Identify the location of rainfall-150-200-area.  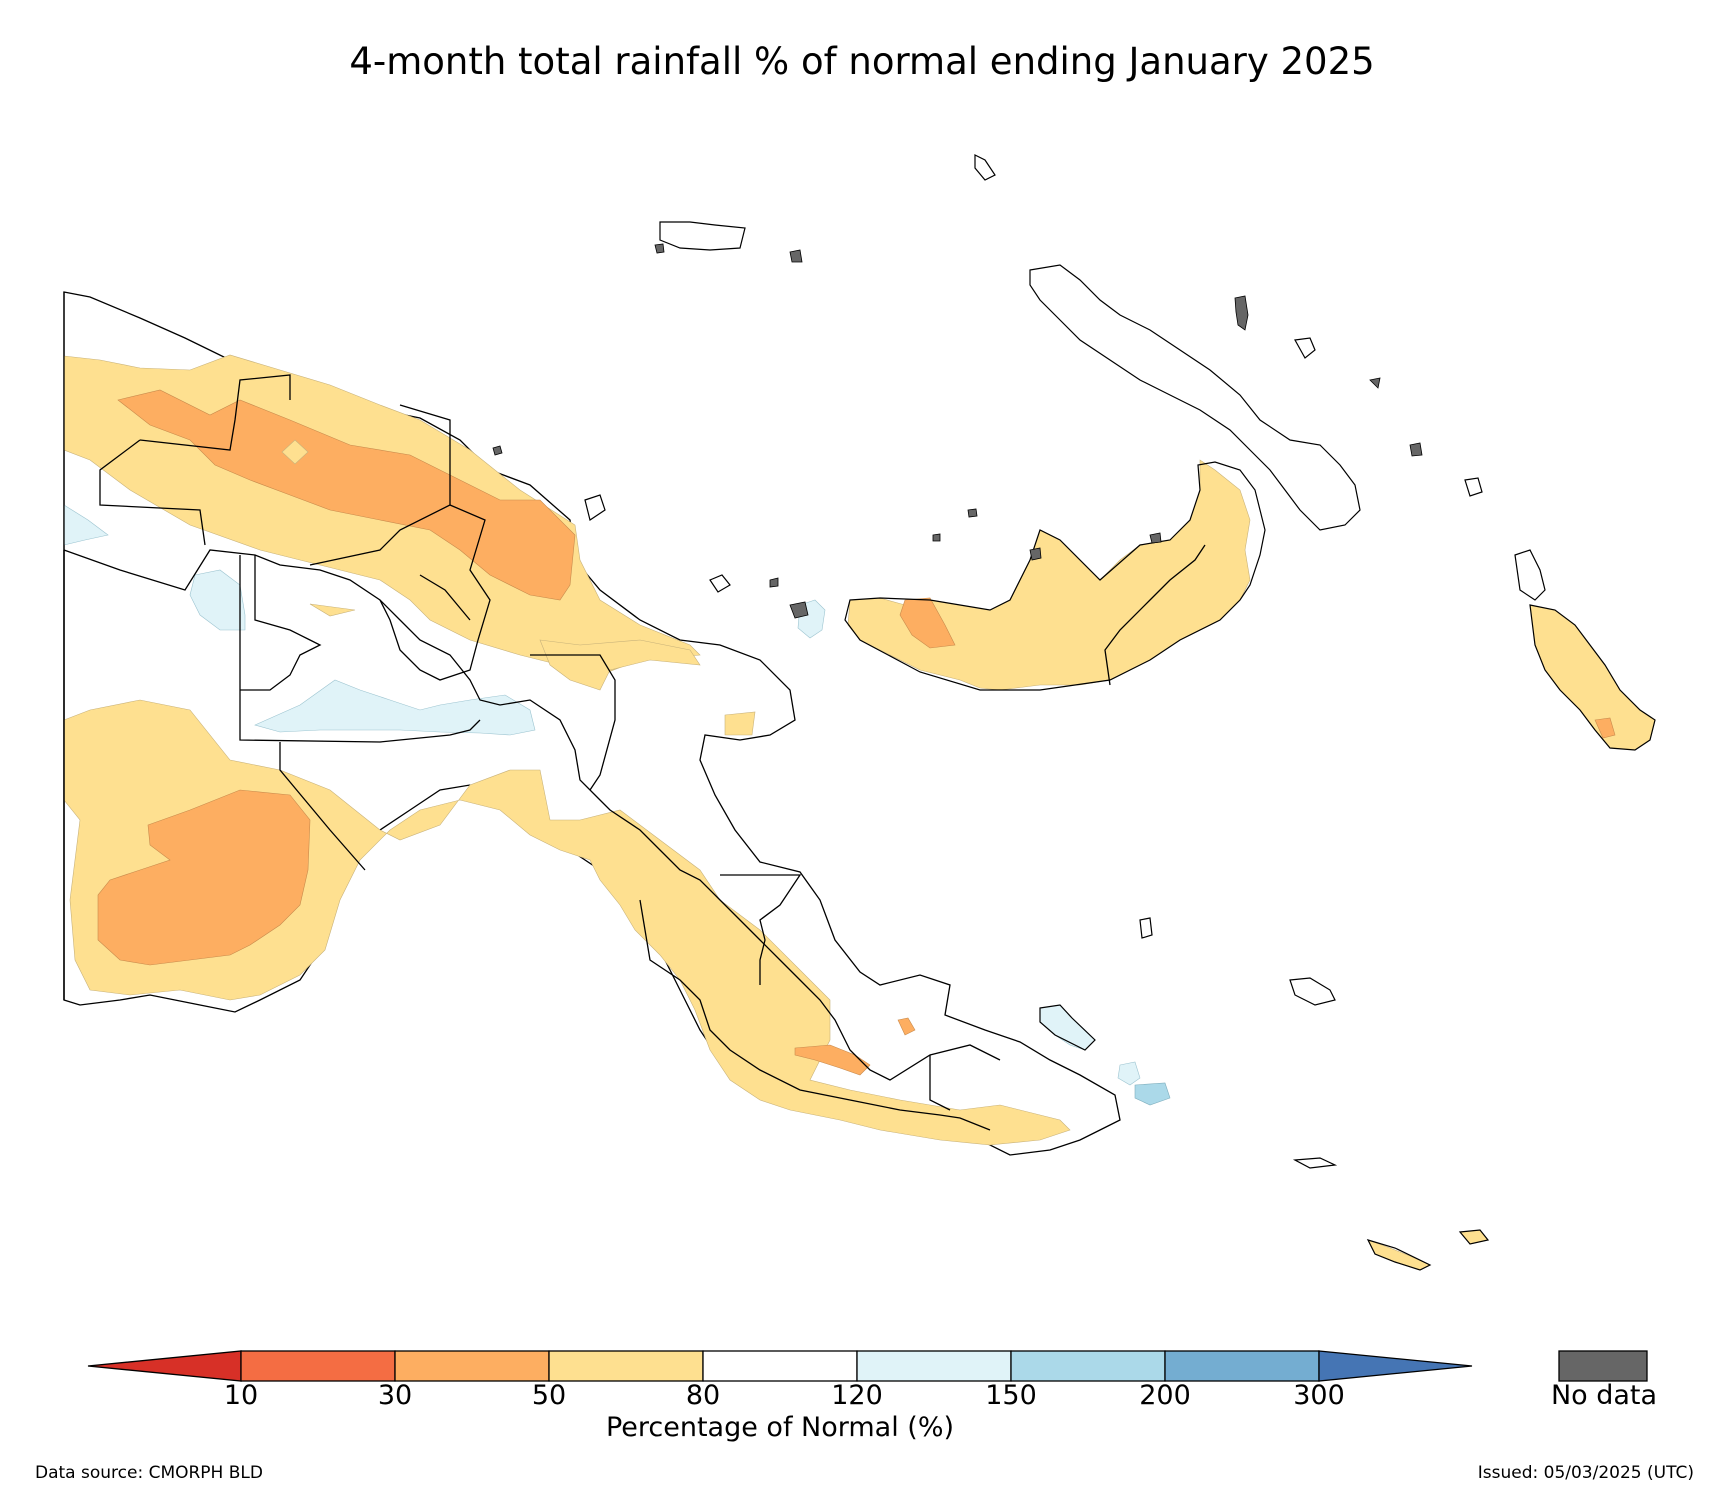
(1152, 1094).